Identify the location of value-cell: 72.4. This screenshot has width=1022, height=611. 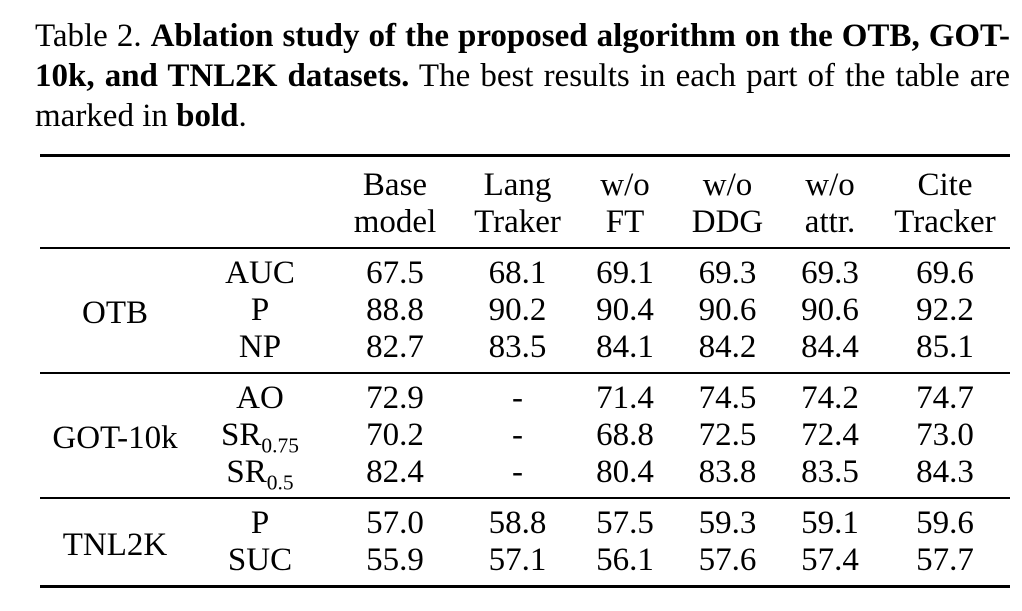
(830, 435).